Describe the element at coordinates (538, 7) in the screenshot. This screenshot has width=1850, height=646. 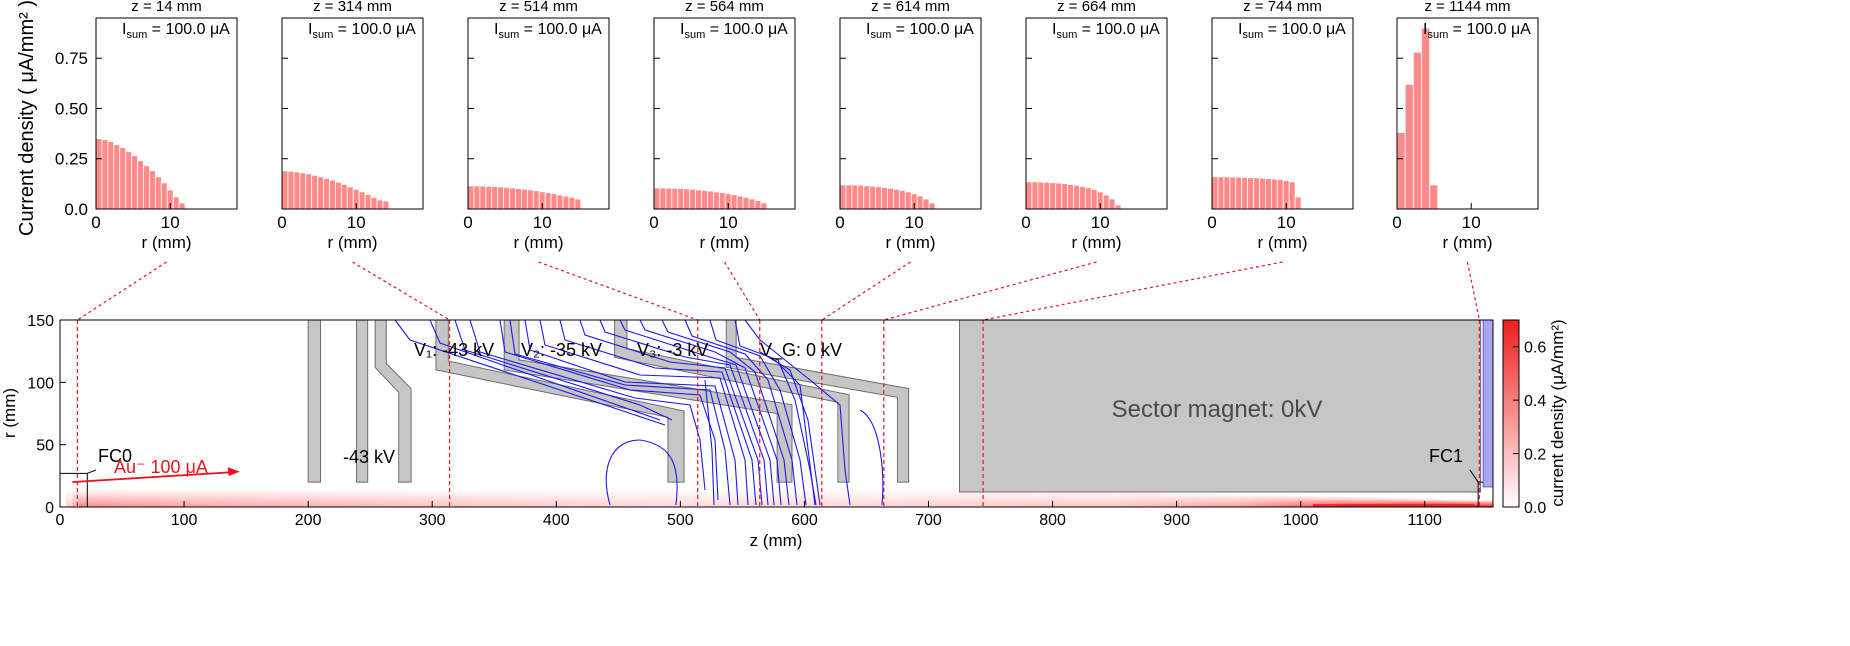
I see `histogram-title: z = 514 mm` at that location.